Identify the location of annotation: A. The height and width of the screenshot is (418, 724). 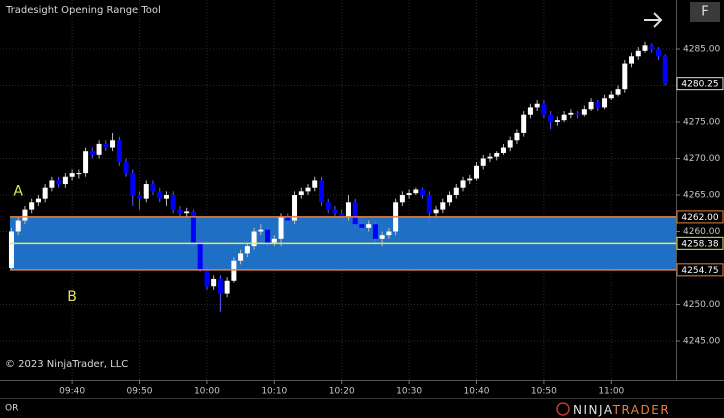
(18, 191).